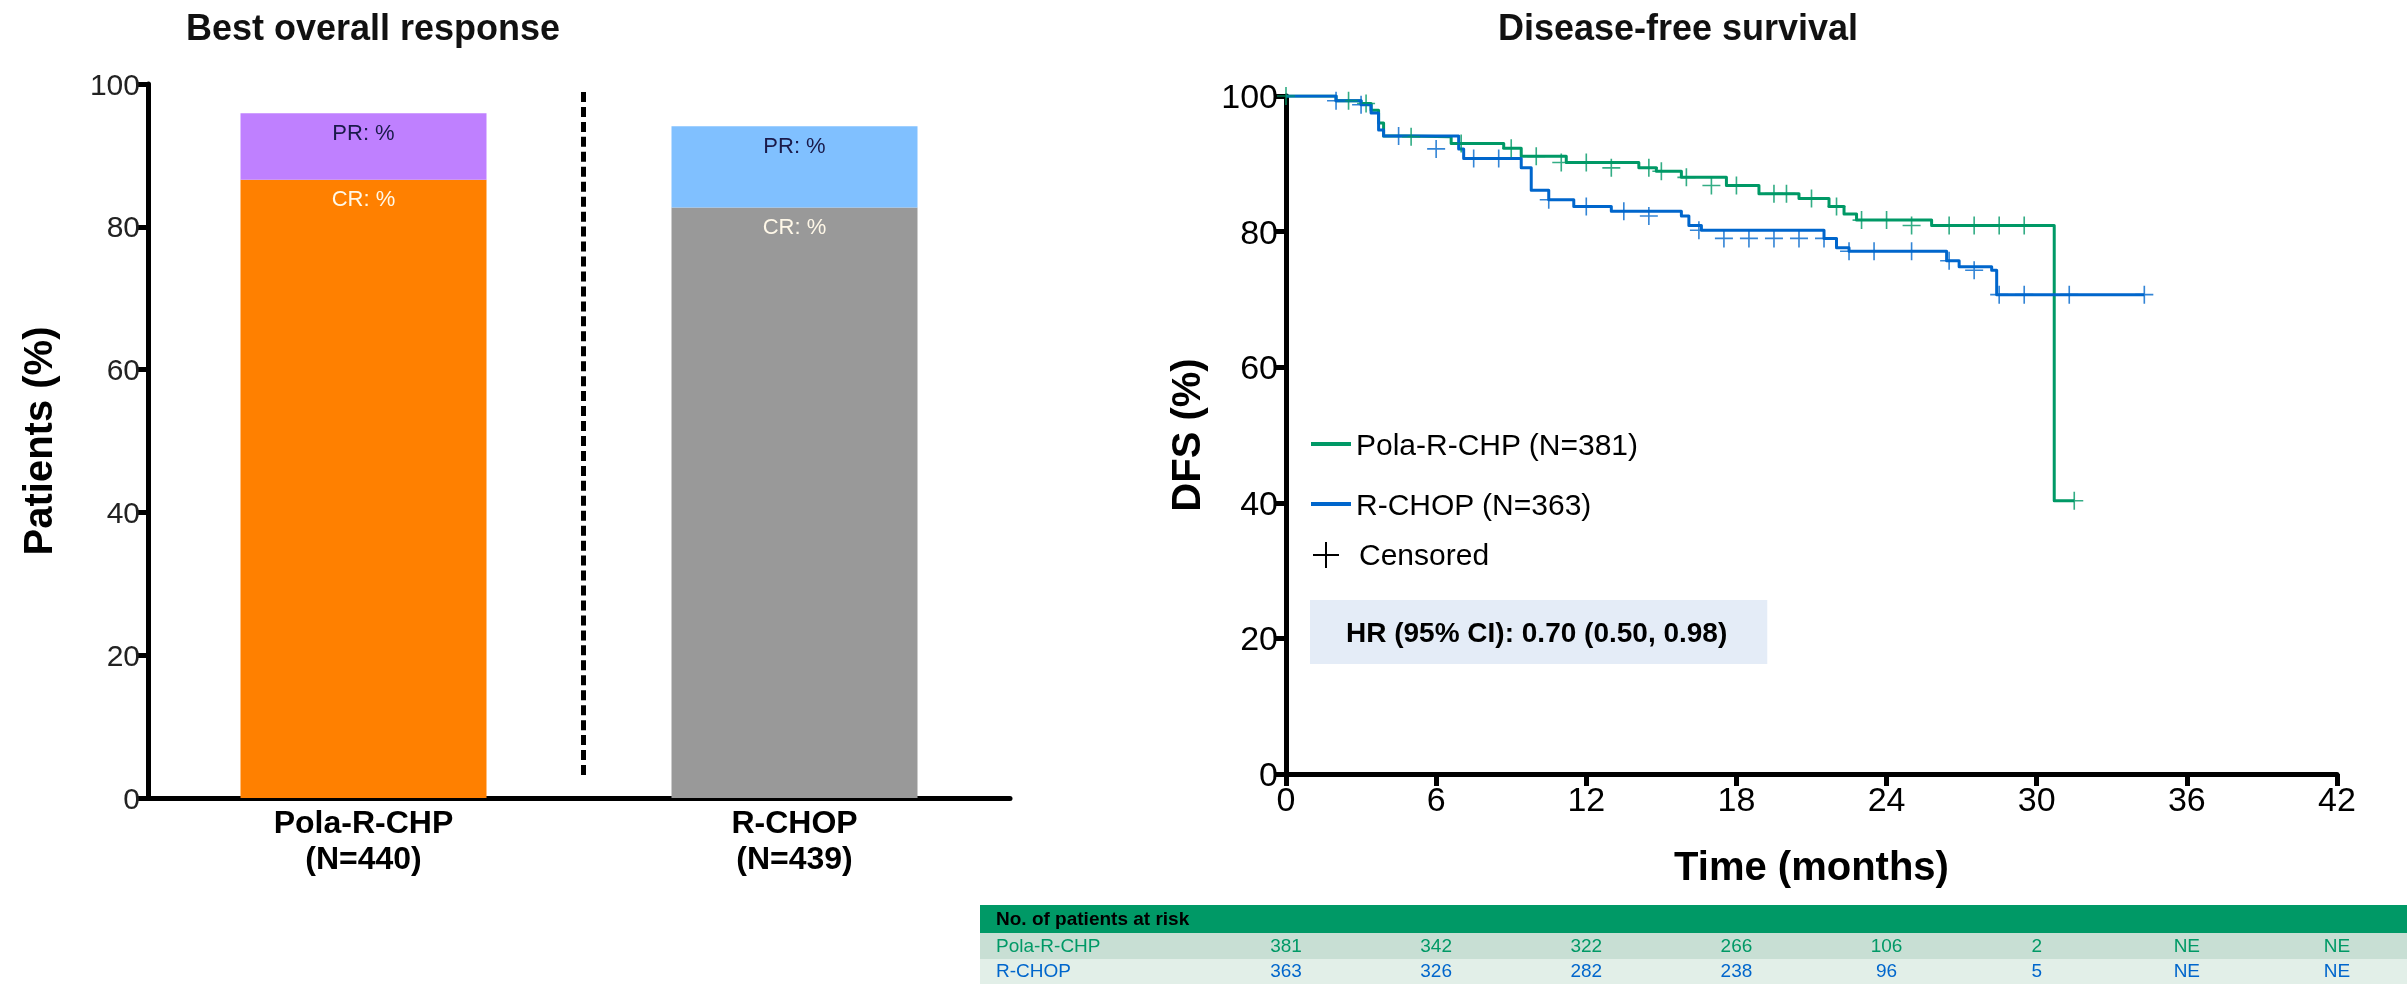 This screenshot has height=984, width=2407. Describe the element at coordinates (1886, 799) in the screenshot. I see `x-tick-label: 24` at that location.